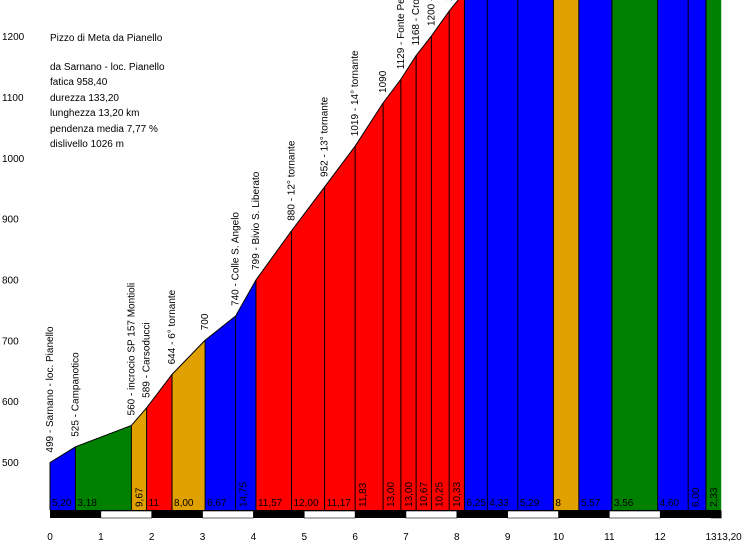 This screenshot has width=750, height=550. Describe the element at coordinates (236, 259) in the screenshot. I see `waypoint-label: 740 - Colle S. Angelo` at that location.